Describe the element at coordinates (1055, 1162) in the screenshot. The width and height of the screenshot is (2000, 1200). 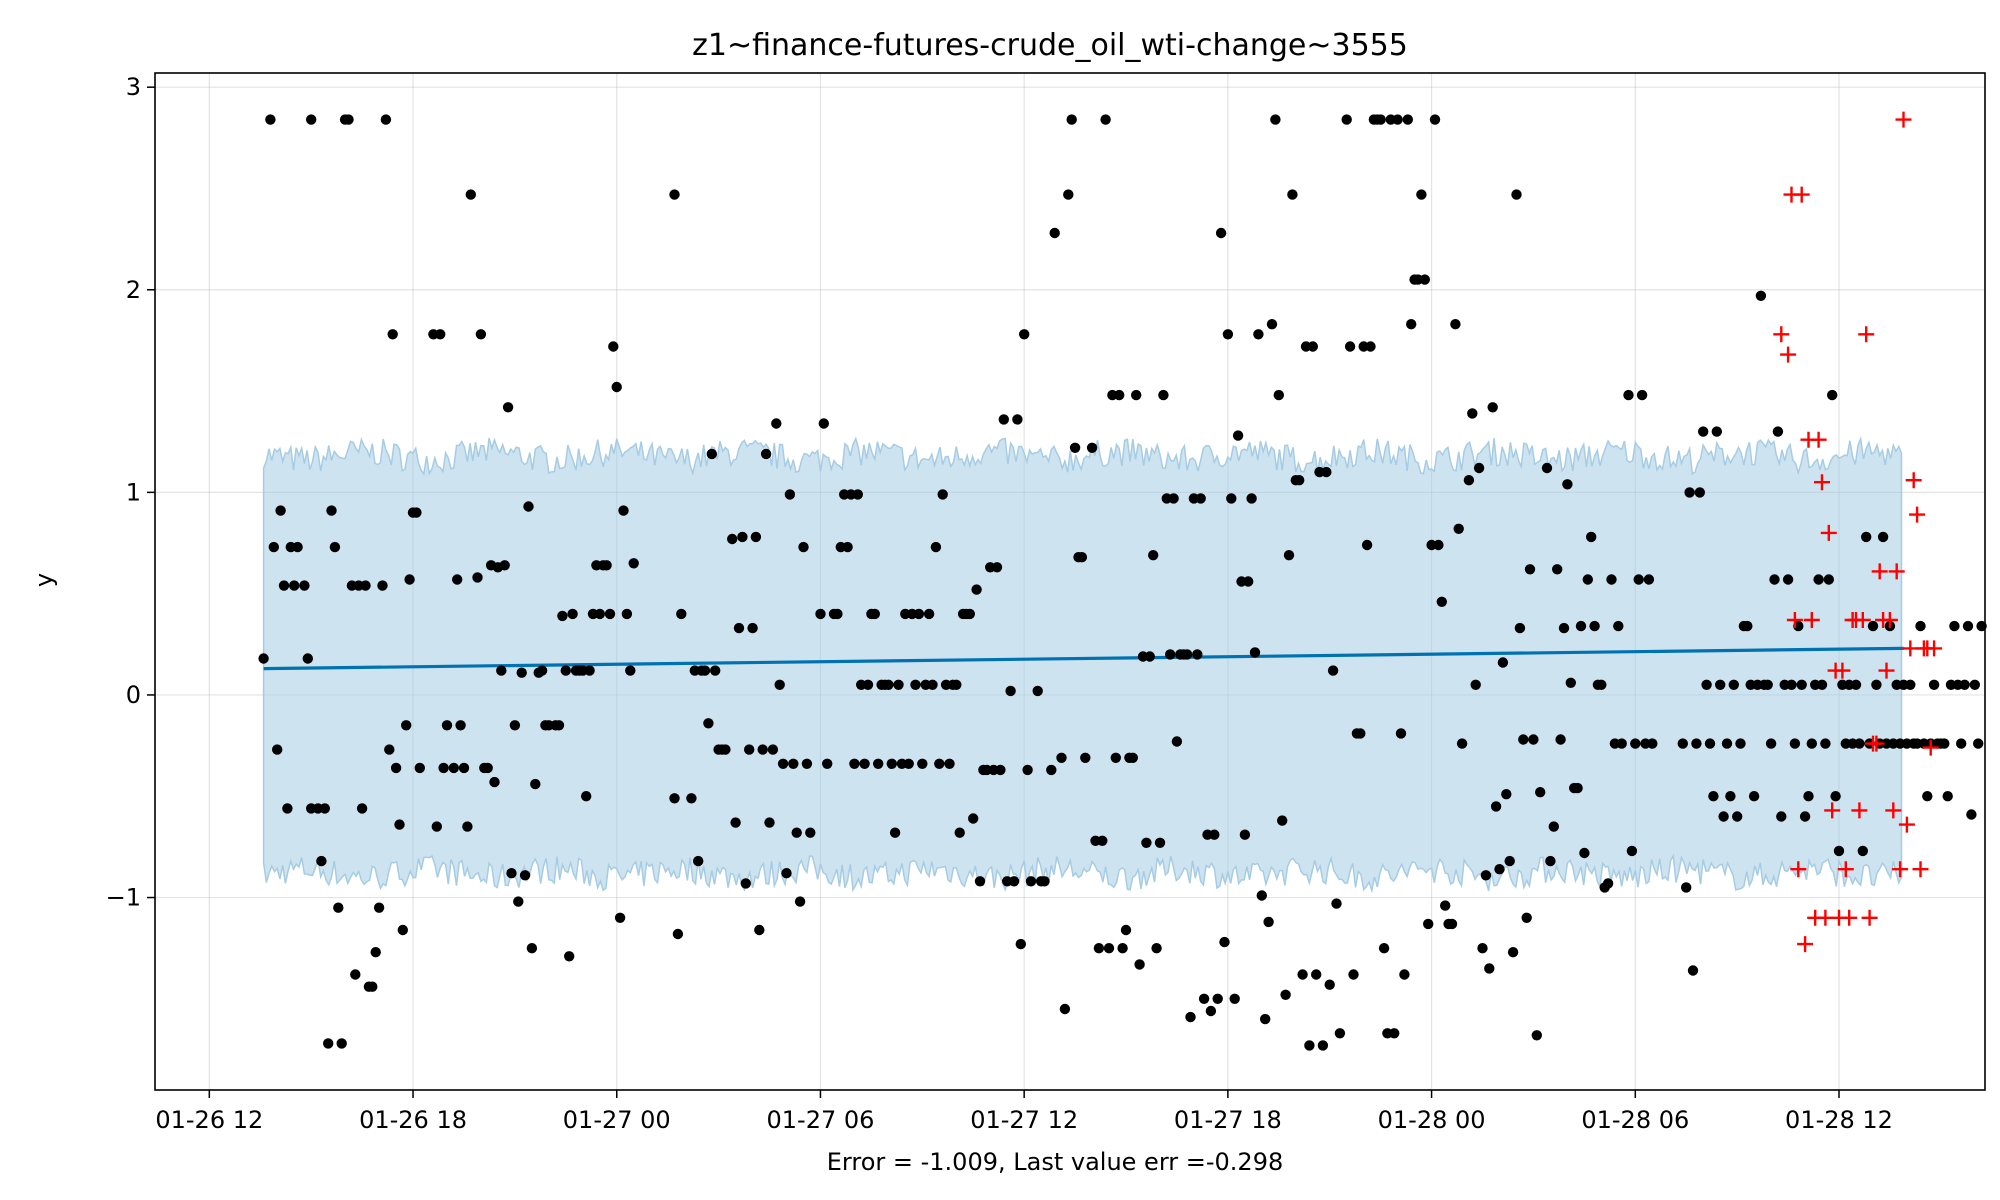
I see `x-axis-label: Error = -1.009, Last value err =-0.298` at that location.